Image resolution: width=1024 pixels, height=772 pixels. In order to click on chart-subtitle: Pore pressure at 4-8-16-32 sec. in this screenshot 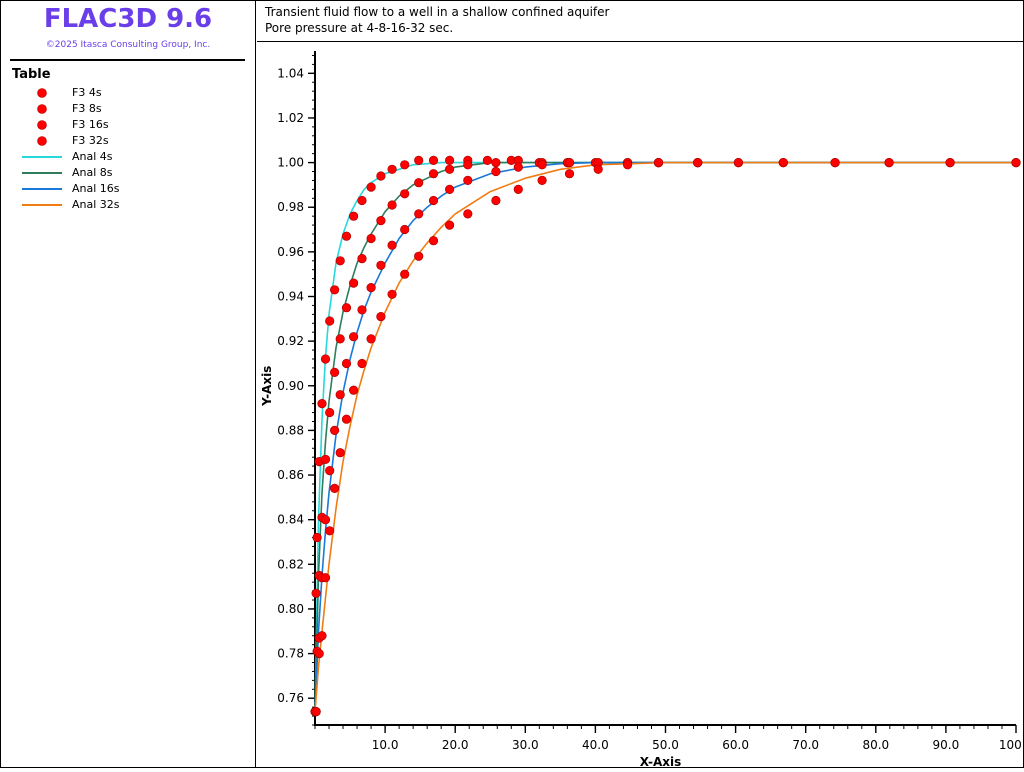, I will do `click(359, 28)`.